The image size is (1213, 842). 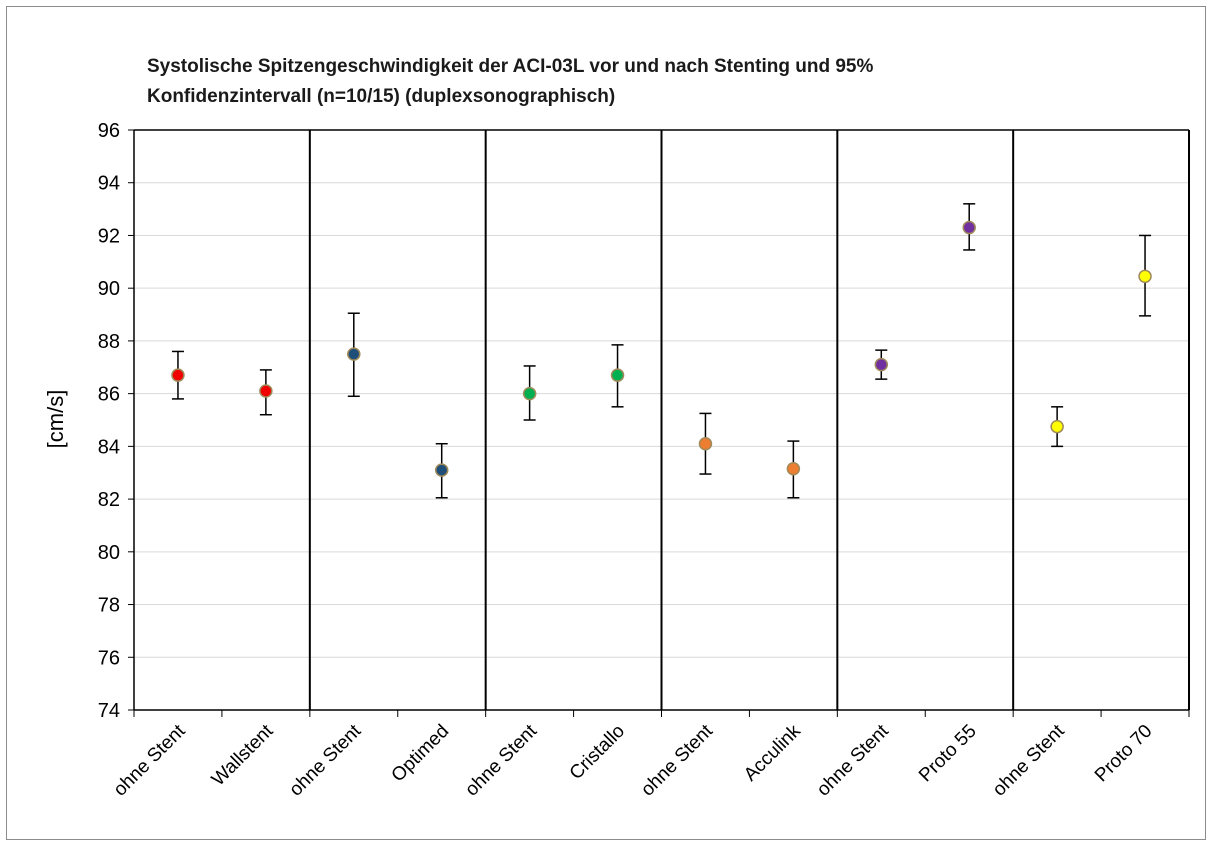 What do you see at coordinates (109, 606) in the screenshot?
I see `y-tick-label: 78` at bounding box center [109, 606].